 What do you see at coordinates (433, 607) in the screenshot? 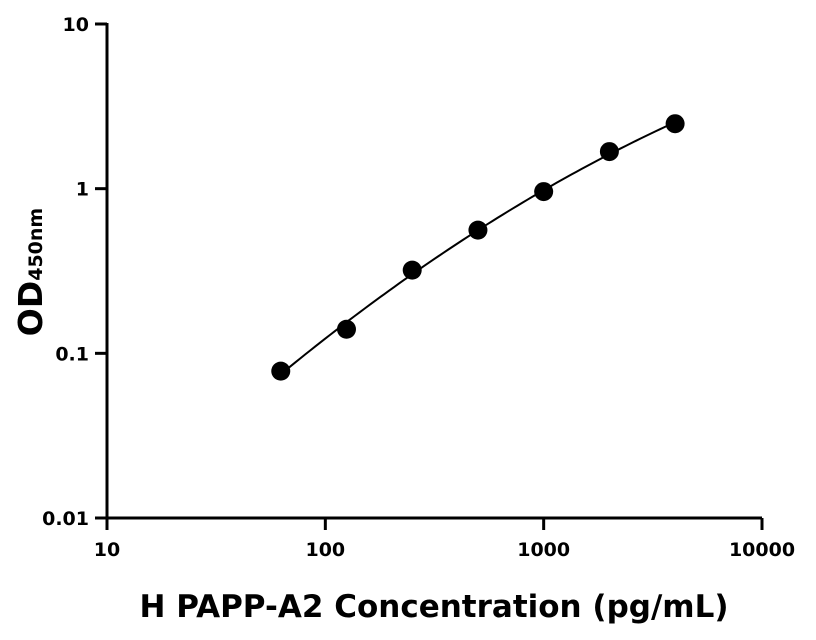
I see `x-axis-title: H PAPP-A2 Concentration (pg/mL)` at bounding box center [433, 607].